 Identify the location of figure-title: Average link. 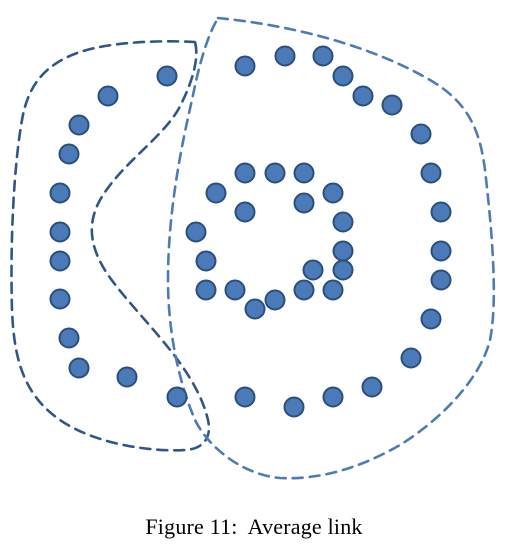
(305, 526).